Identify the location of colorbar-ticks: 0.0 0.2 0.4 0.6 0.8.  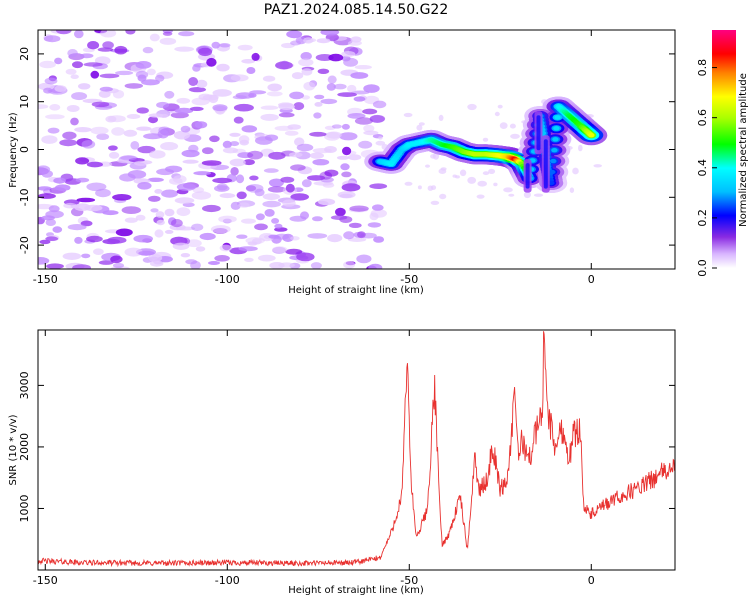
(706, 168).